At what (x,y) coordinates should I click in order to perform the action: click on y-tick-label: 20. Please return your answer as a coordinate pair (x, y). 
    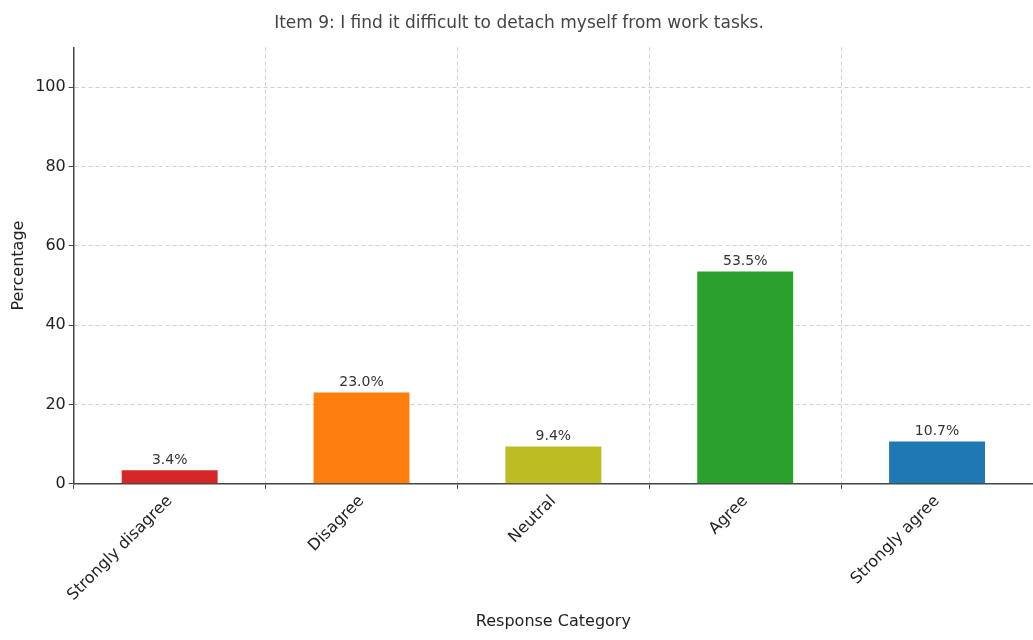
    Looking at the image, I should click on (55, 403).